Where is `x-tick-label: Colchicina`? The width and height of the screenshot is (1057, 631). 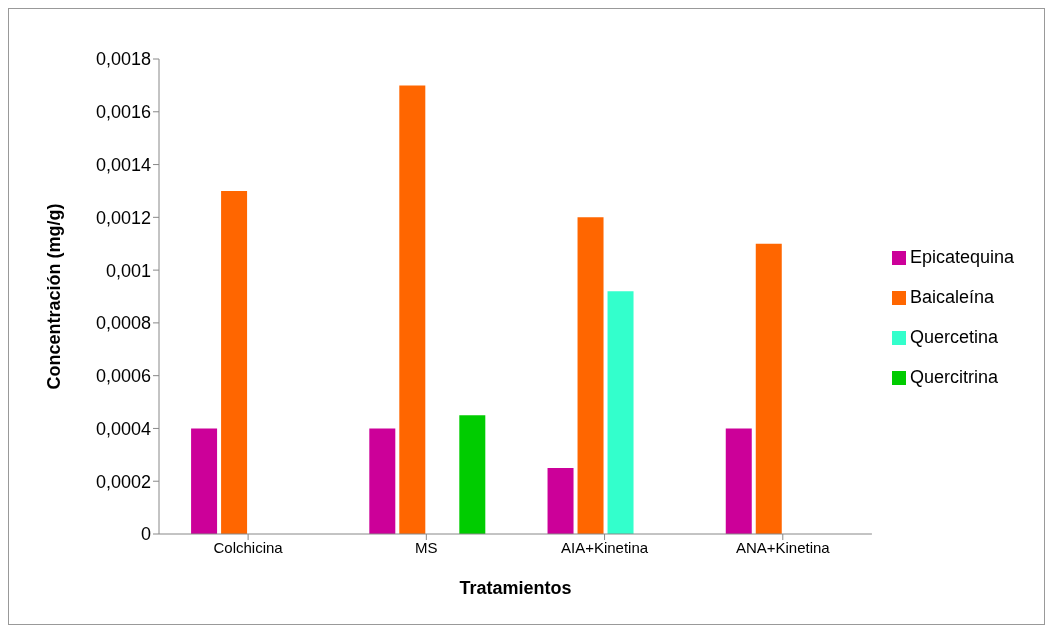 x-tick-label: Colchicina is located at coordinates (248, 547).